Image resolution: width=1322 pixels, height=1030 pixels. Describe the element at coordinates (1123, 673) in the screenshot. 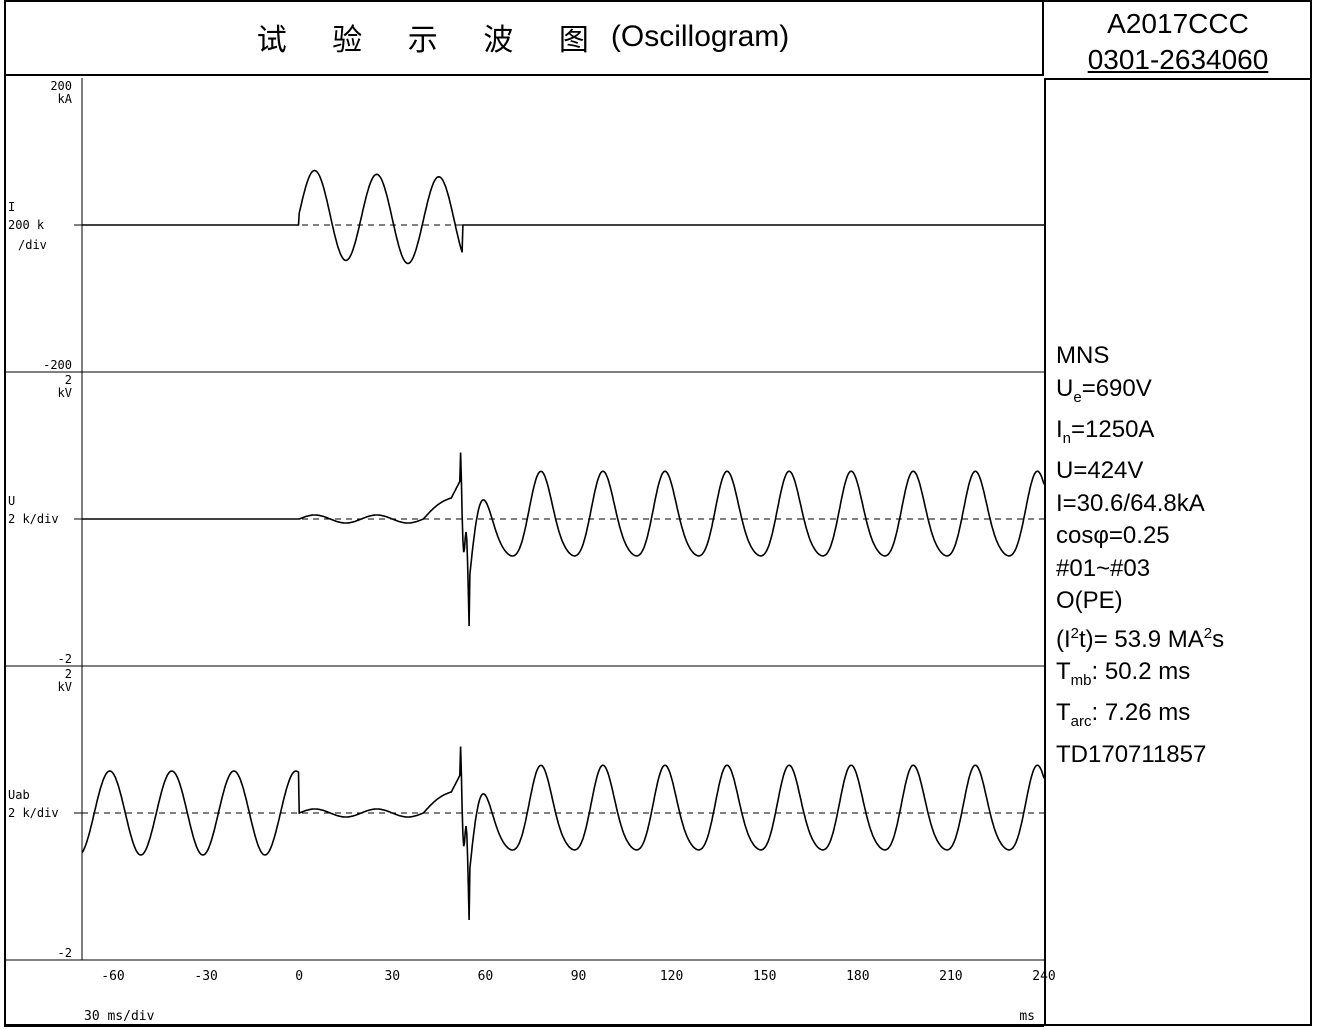

I see `param-tmb: Tmb: 50.2 ms` at that location.